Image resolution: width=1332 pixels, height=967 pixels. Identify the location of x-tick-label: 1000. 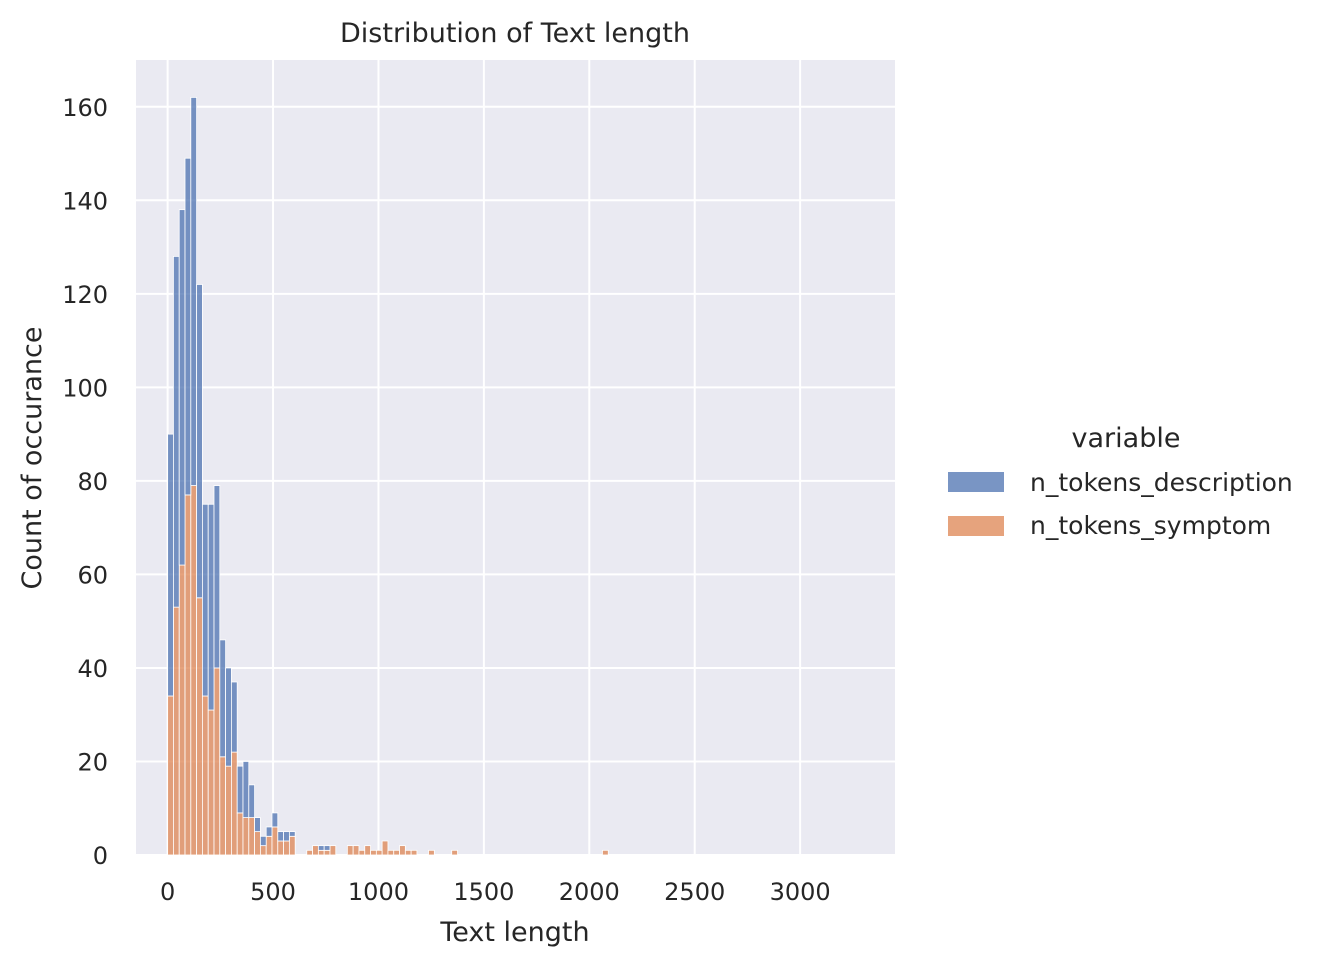
(378, 892).